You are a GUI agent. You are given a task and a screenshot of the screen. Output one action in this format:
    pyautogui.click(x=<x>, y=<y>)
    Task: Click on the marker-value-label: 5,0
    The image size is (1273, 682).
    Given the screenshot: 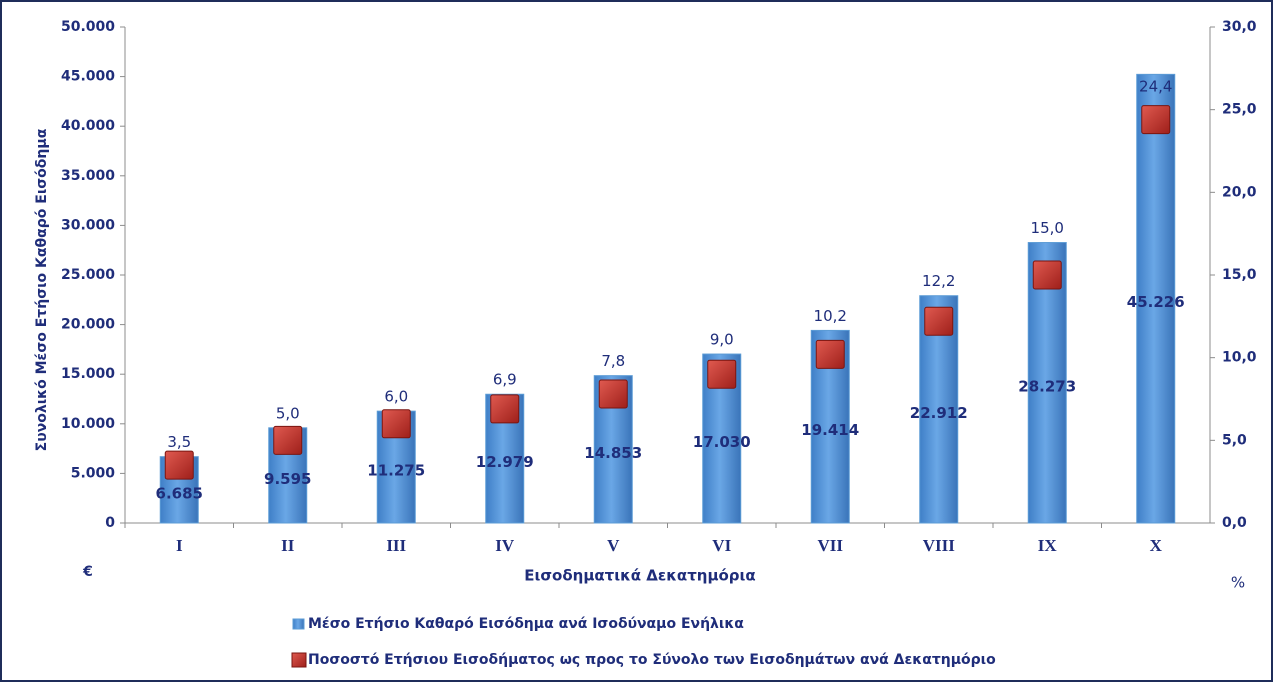 What is the action you would take?
    pyautogui.click(x=288, y=413)
    